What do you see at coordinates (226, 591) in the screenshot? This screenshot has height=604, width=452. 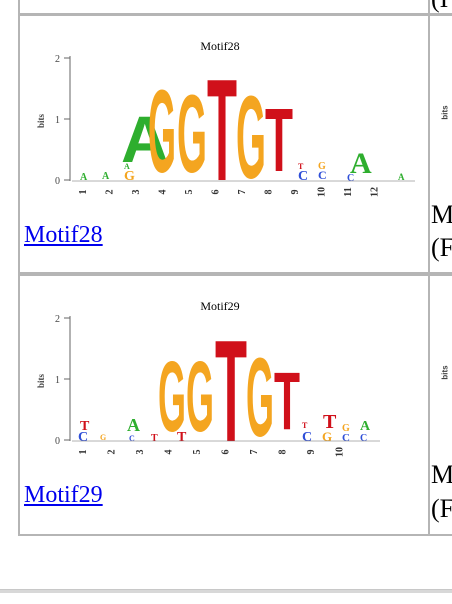 I see `bottom-divider` at bounding box center [226, 591].